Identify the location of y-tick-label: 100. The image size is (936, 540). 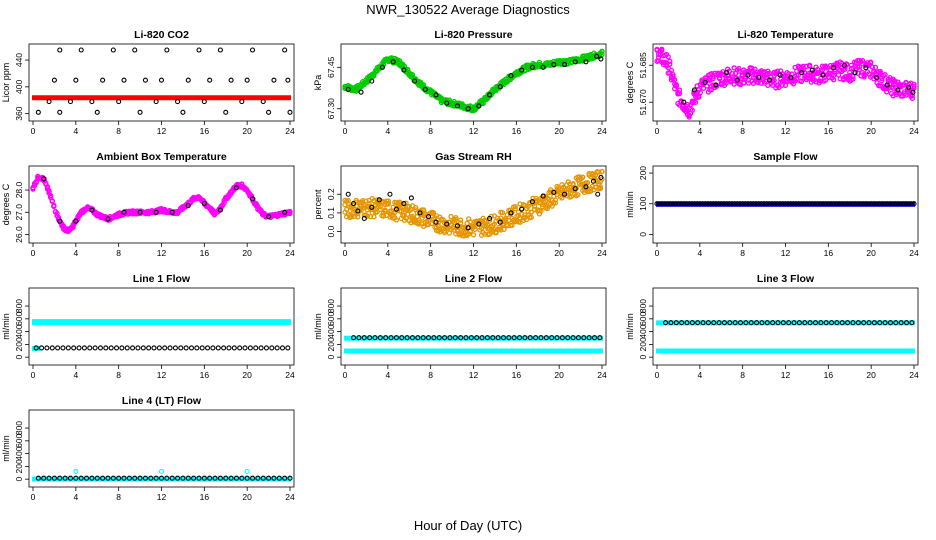
(643, 203).